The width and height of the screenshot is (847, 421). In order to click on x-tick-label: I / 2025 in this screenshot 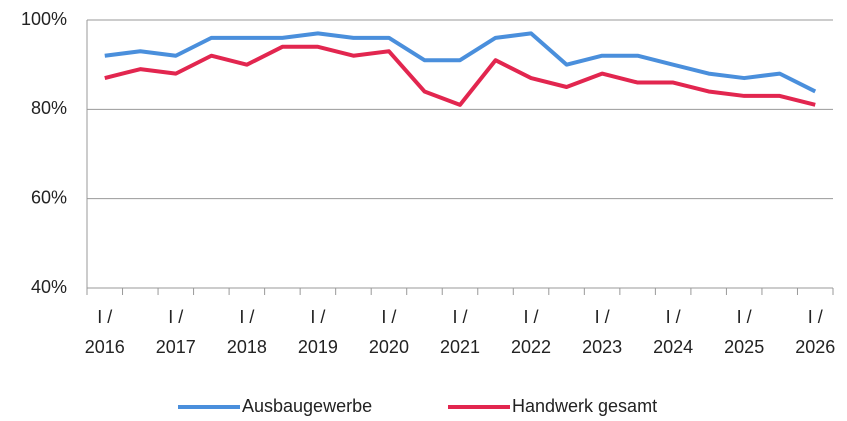, I will do `click(744, 332)`.